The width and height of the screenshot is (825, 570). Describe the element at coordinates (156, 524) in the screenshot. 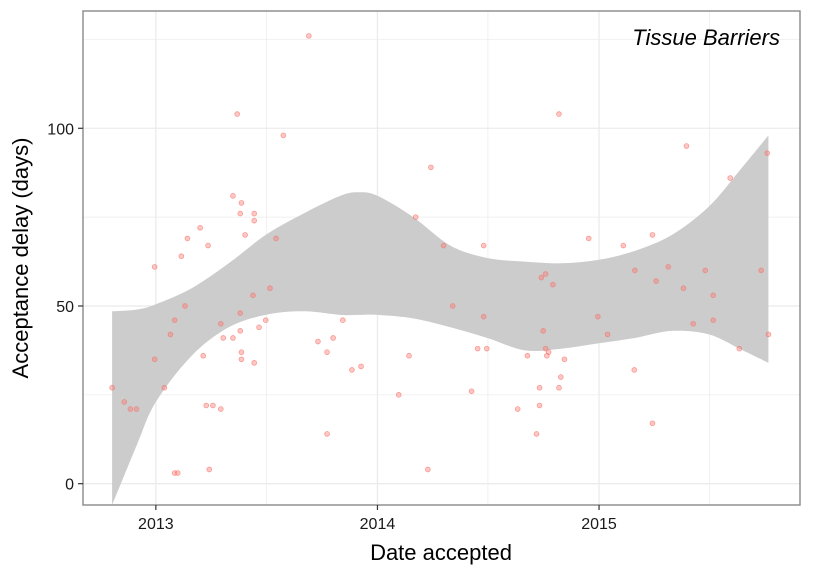

I see `x-tick-label: 2013` at that location.